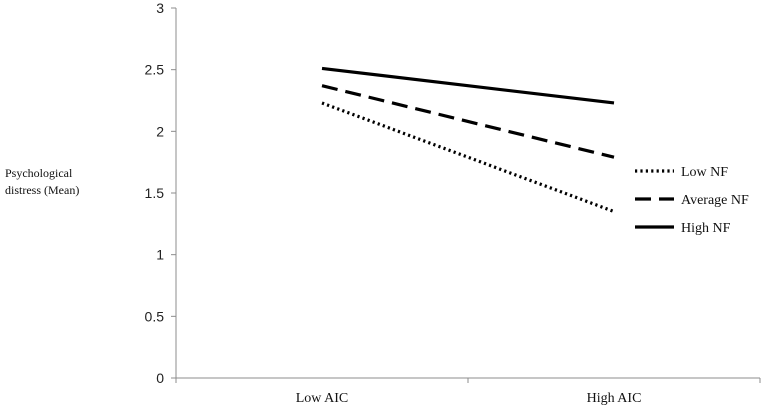 This screenshot has height=408, width=765. Describe the element at coordinates (155, 193) in the screenshot. I see `y-tick-label: 1.5` at that location.